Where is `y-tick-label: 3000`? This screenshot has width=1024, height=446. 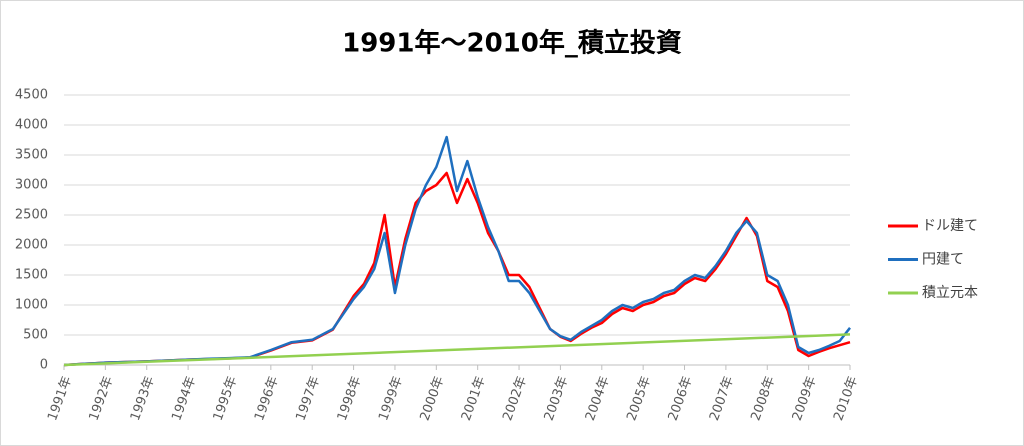 y-tick-label: 3000 is located at coordinates (31, 185).